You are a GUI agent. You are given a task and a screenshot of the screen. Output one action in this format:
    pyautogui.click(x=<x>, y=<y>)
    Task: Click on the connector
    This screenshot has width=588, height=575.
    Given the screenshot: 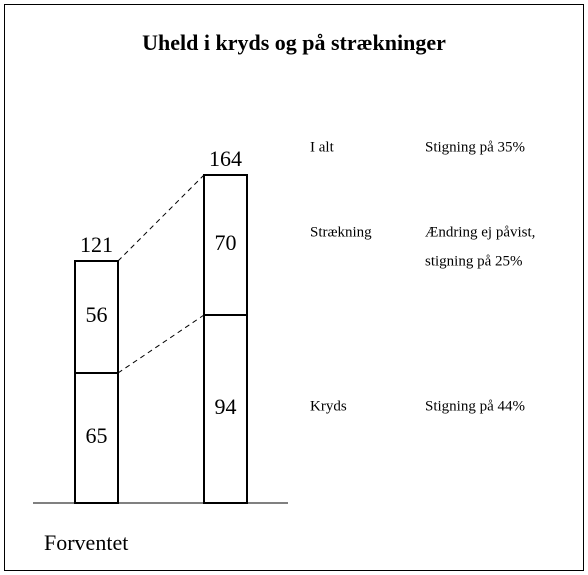 What is the action you would take?
    pyautogui.click(x=161, y=218)
    